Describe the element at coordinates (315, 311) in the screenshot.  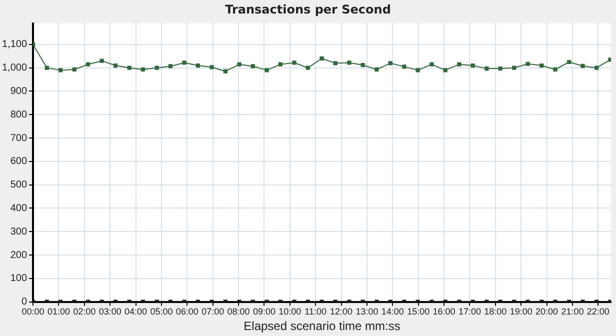
I see `x-tick-label: 11:00` at that location.